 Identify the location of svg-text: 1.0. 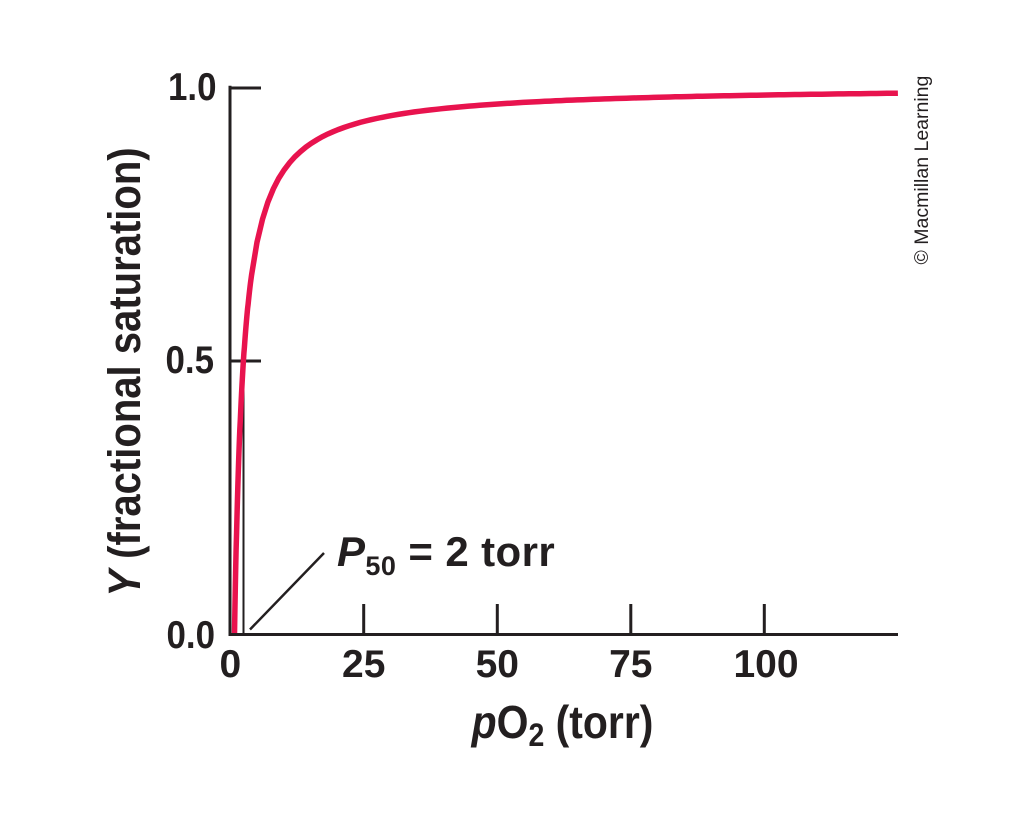
(192, 87).